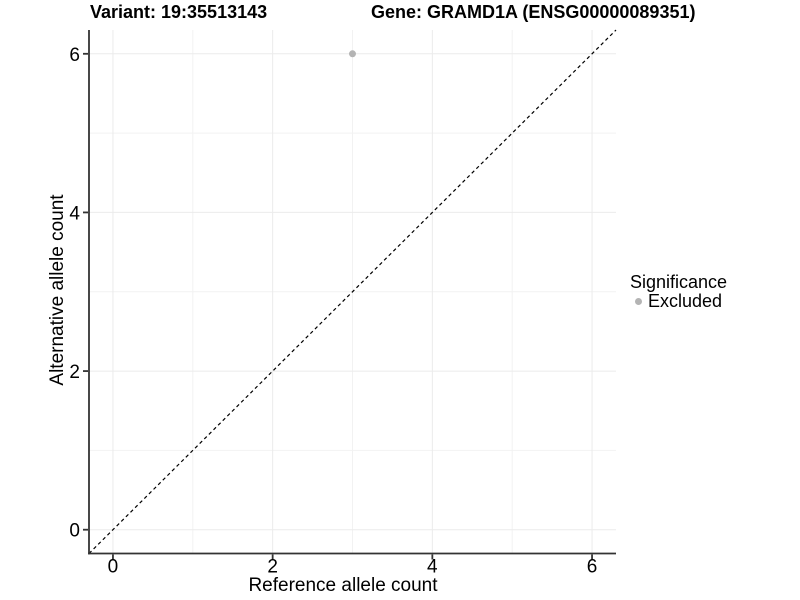 This screenshot has height=600, width=800. I want to click on y-tick-label: 6, so click(74, 55).